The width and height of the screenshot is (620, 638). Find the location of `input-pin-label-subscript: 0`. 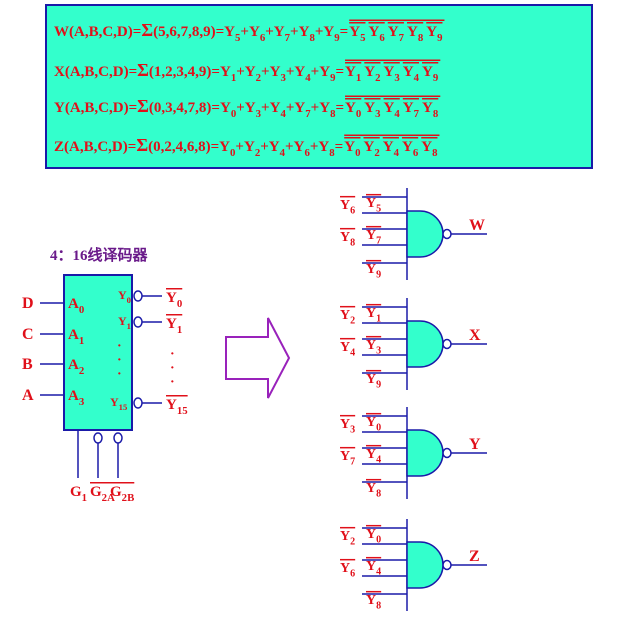

input-pin-label-subscript: 0 is located at coordinates (81, 310).